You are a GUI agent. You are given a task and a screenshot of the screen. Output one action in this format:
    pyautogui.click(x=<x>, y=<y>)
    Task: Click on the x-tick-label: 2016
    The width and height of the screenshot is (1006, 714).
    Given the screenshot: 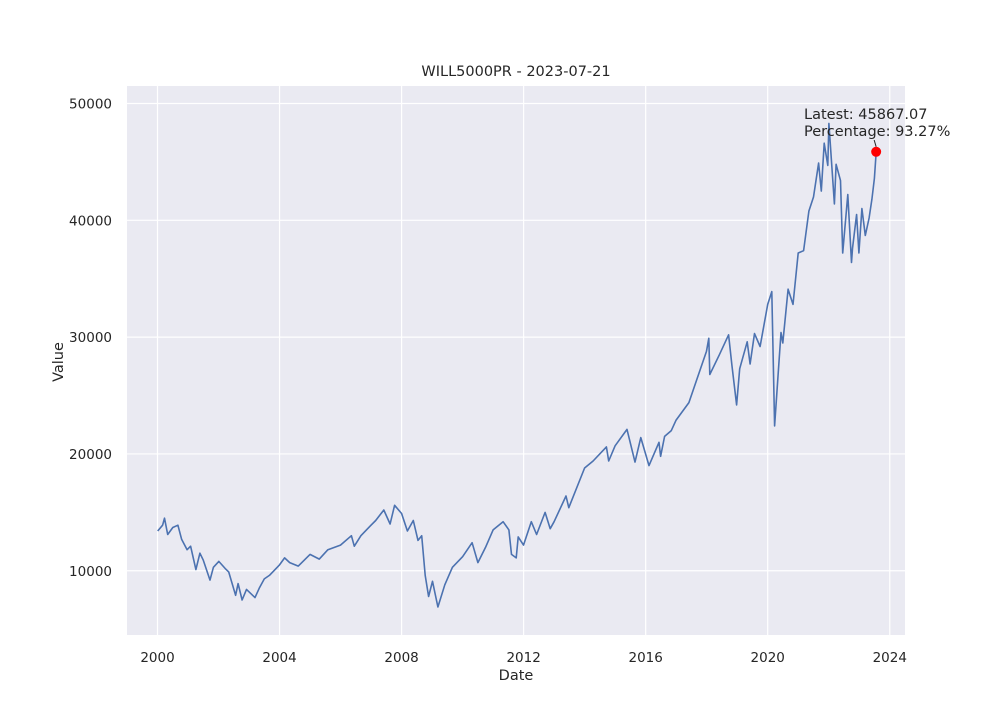 What is the action you would take?
    pyautogui.click(x=645, y=658)
    